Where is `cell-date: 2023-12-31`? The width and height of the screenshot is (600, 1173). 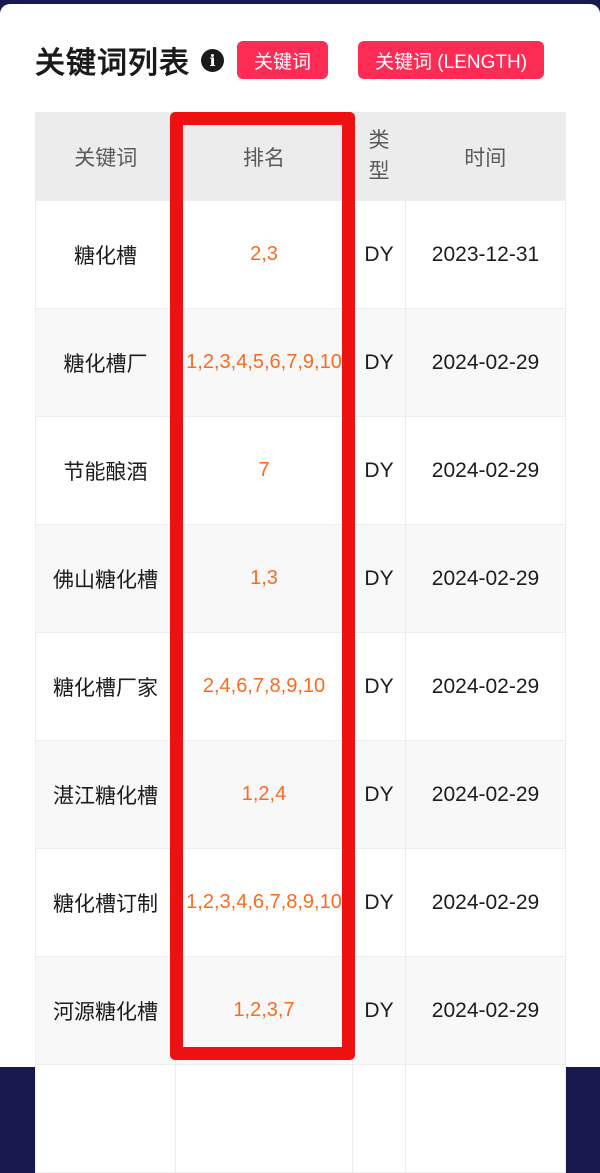
cell-date: 2023-12-31 is located at coordinates (486, 255).